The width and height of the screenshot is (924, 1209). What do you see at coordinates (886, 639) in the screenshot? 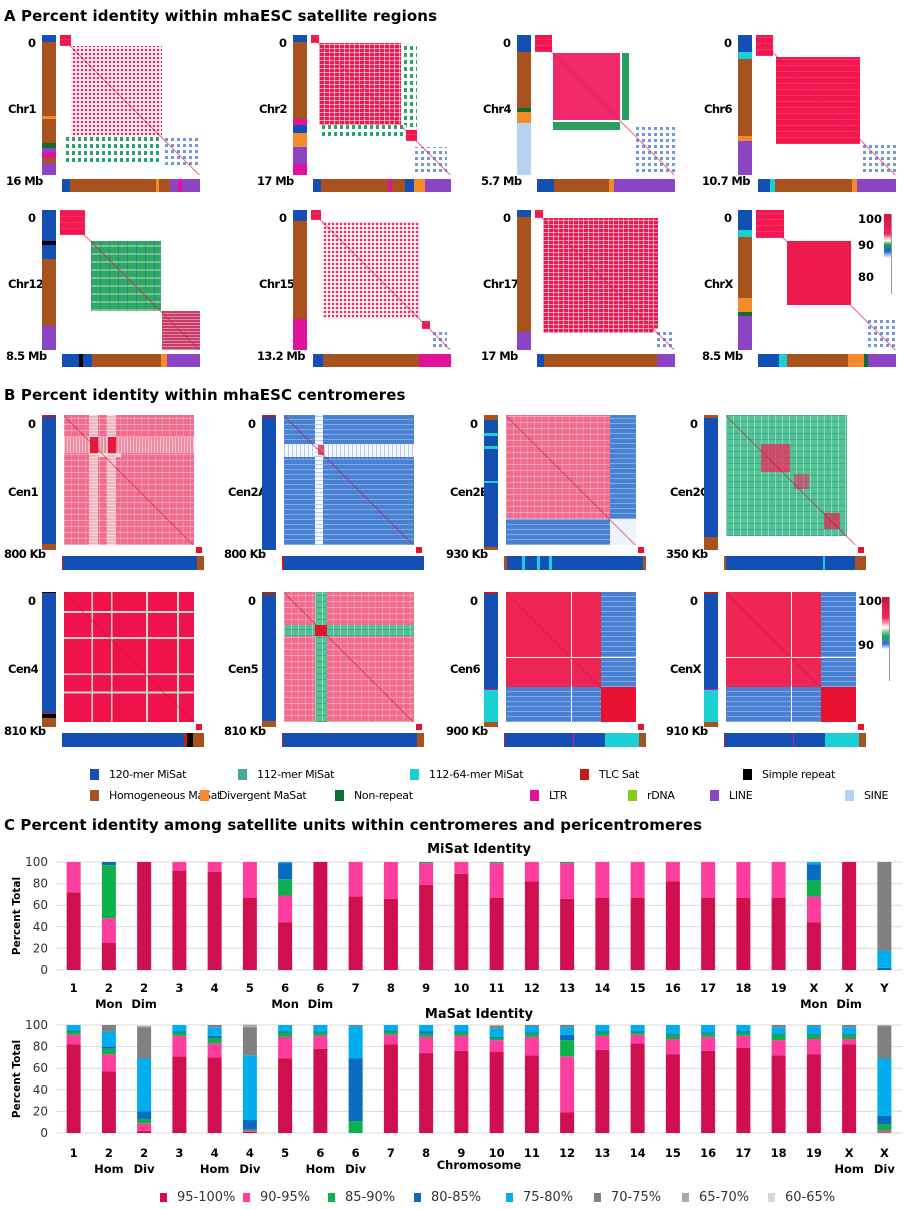
I see `colorbar-b` at bounding box center [886, 639].